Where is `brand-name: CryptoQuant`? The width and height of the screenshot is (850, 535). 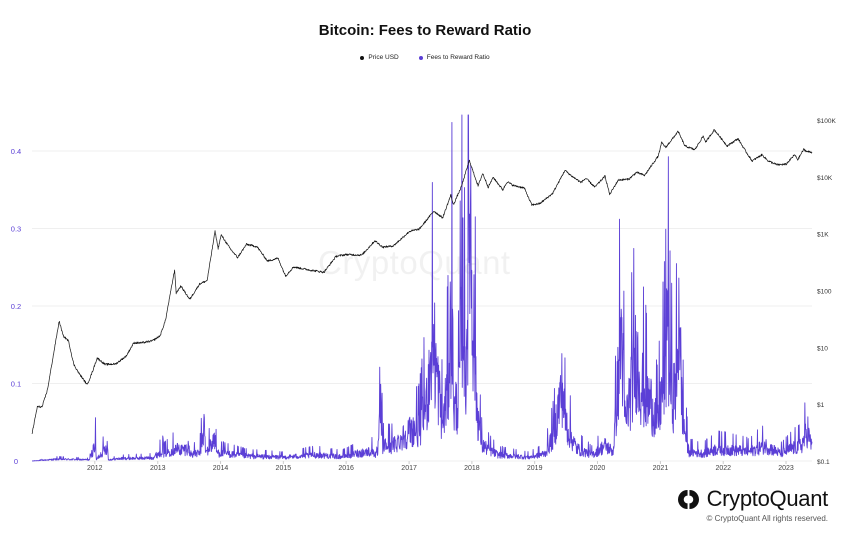
brand-name: CryptoQuant is located at coordinates (767, 498).